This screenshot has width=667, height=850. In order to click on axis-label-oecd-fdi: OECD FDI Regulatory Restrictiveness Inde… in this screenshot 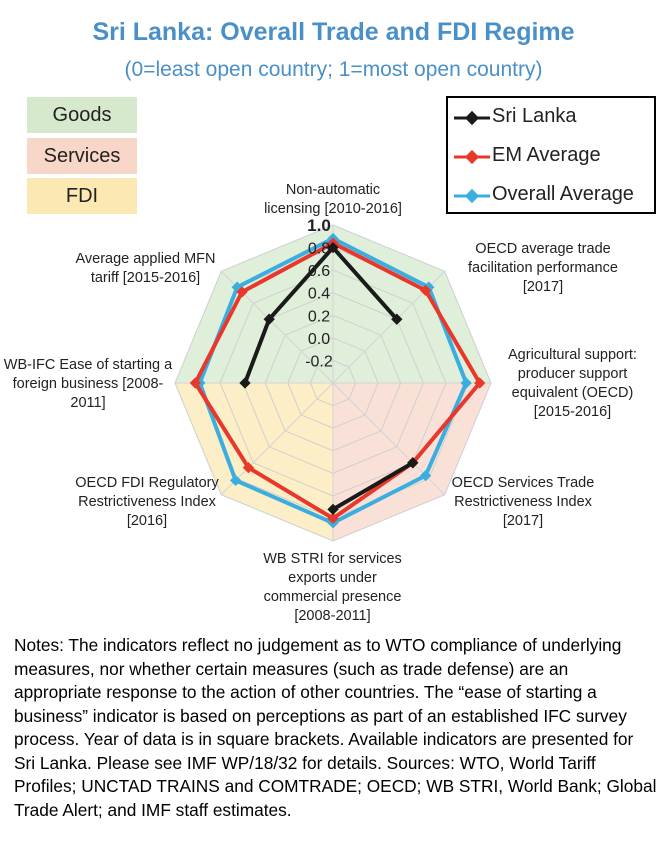, I will do `click(147, 502)`.